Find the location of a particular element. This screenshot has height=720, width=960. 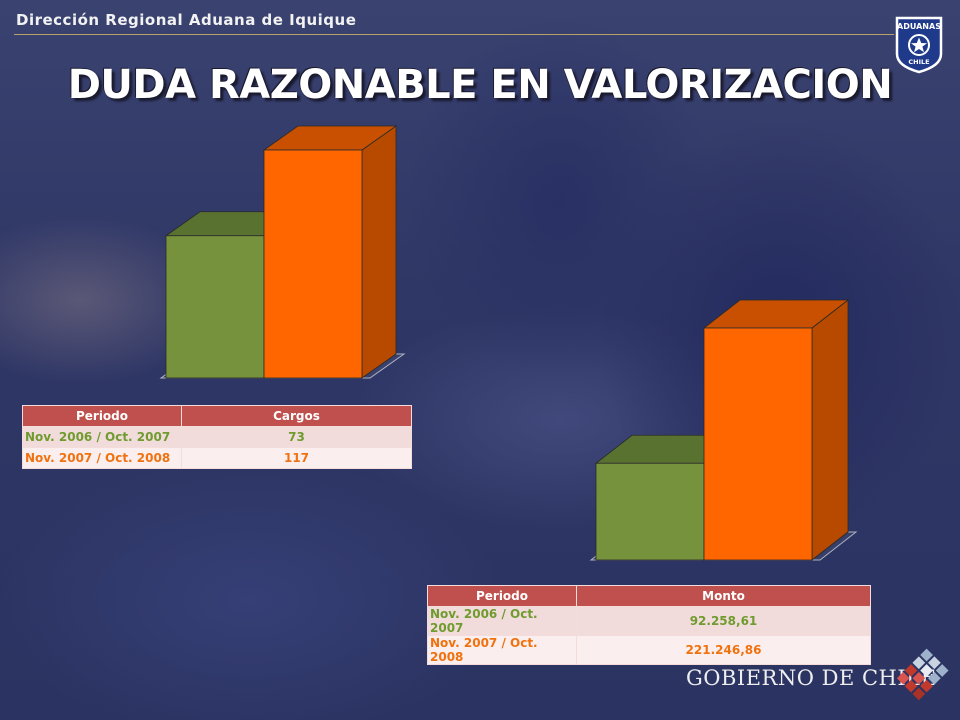

gobierno-de-chile-logo: GOBIERNO DE CHILE is located at coordinates (821, 679).